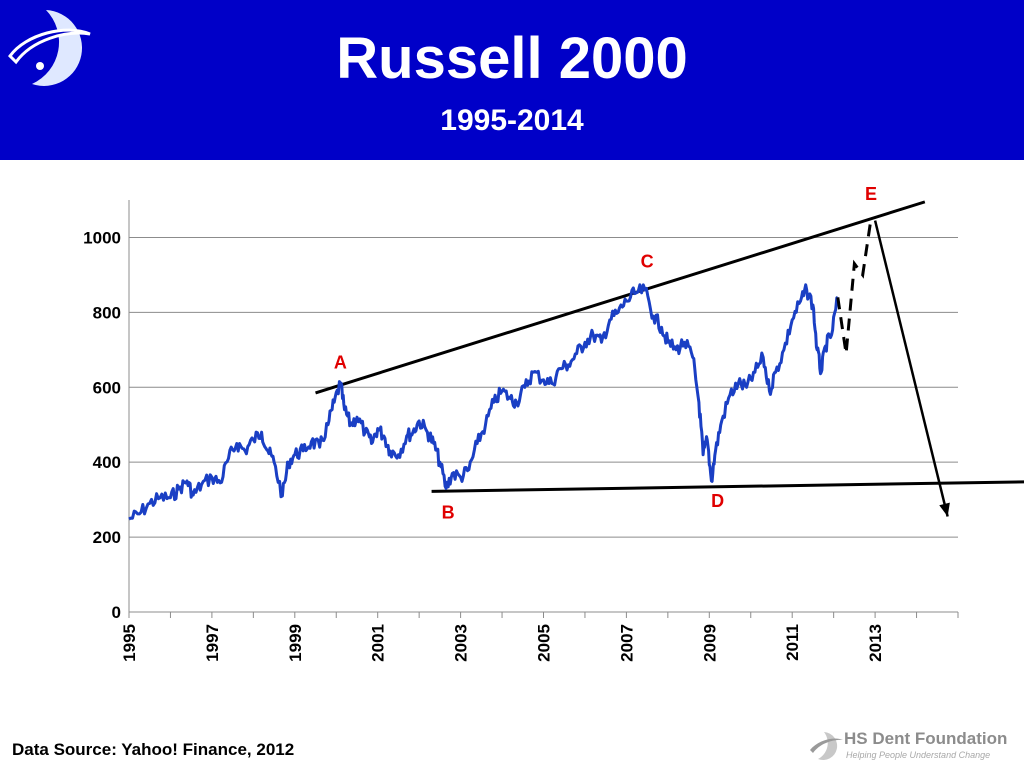  What do you see at coordinates (153, 749) in the screenshot?
I see `data-source-note: Data Source: Yahoo! Finance, 2012` at bounding box center [153, 749].